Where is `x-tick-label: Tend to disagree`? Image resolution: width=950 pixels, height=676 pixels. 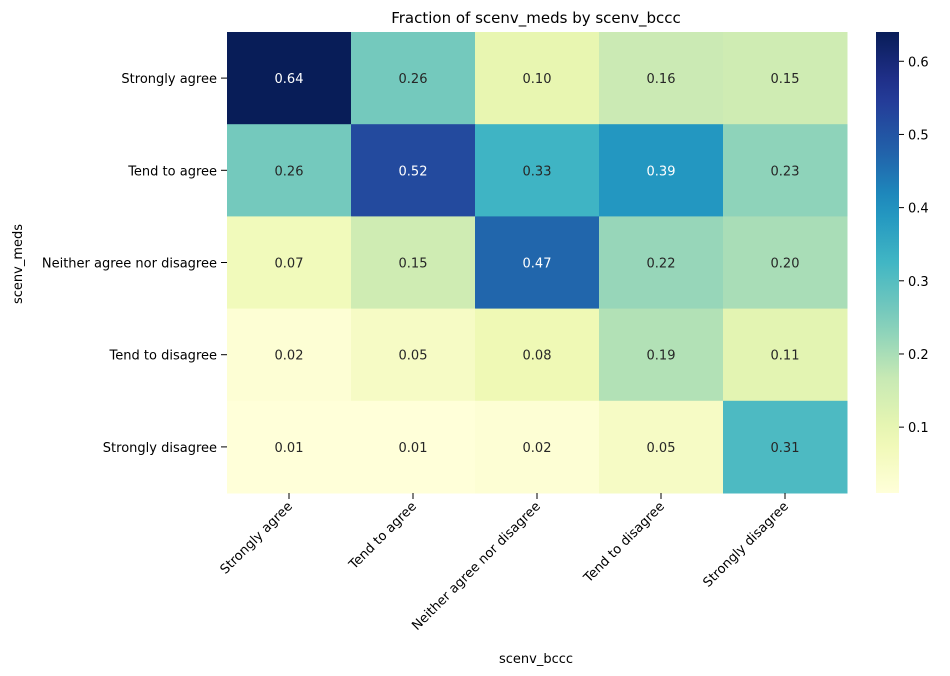 x-tick-label: Tend to disagree is located at coordinates (624, 542).